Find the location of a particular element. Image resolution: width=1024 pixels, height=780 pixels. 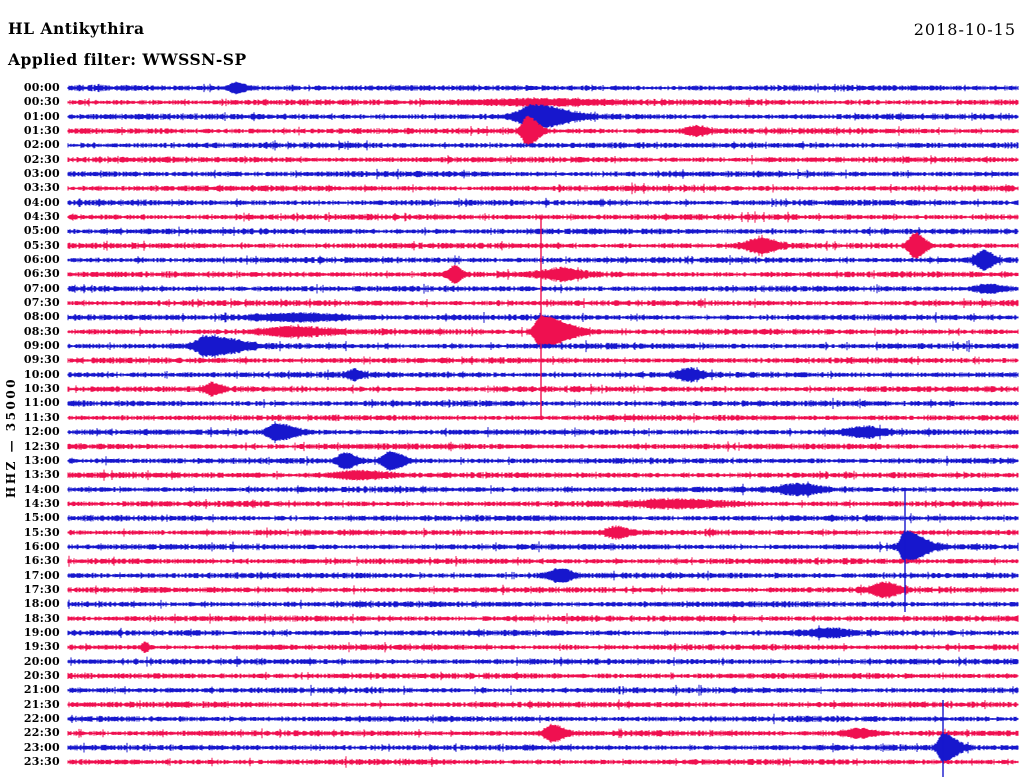

time-label: 03:00 is located at coordinates (41, 174).